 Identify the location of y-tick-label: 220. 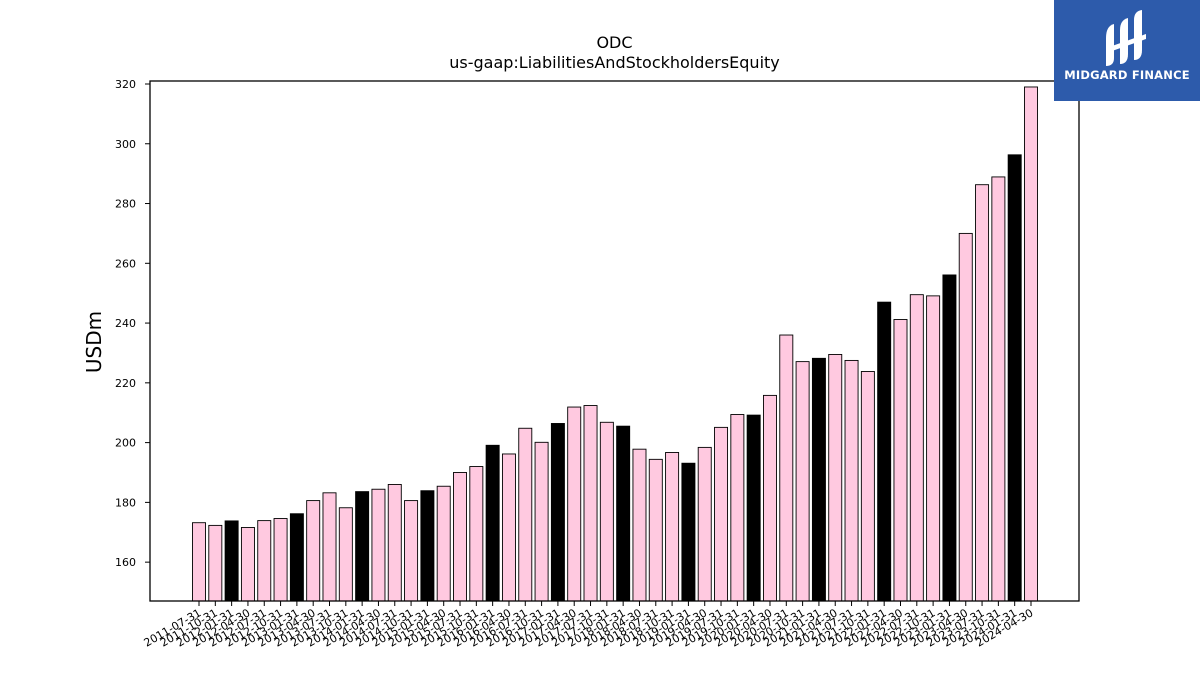
(125, 383).